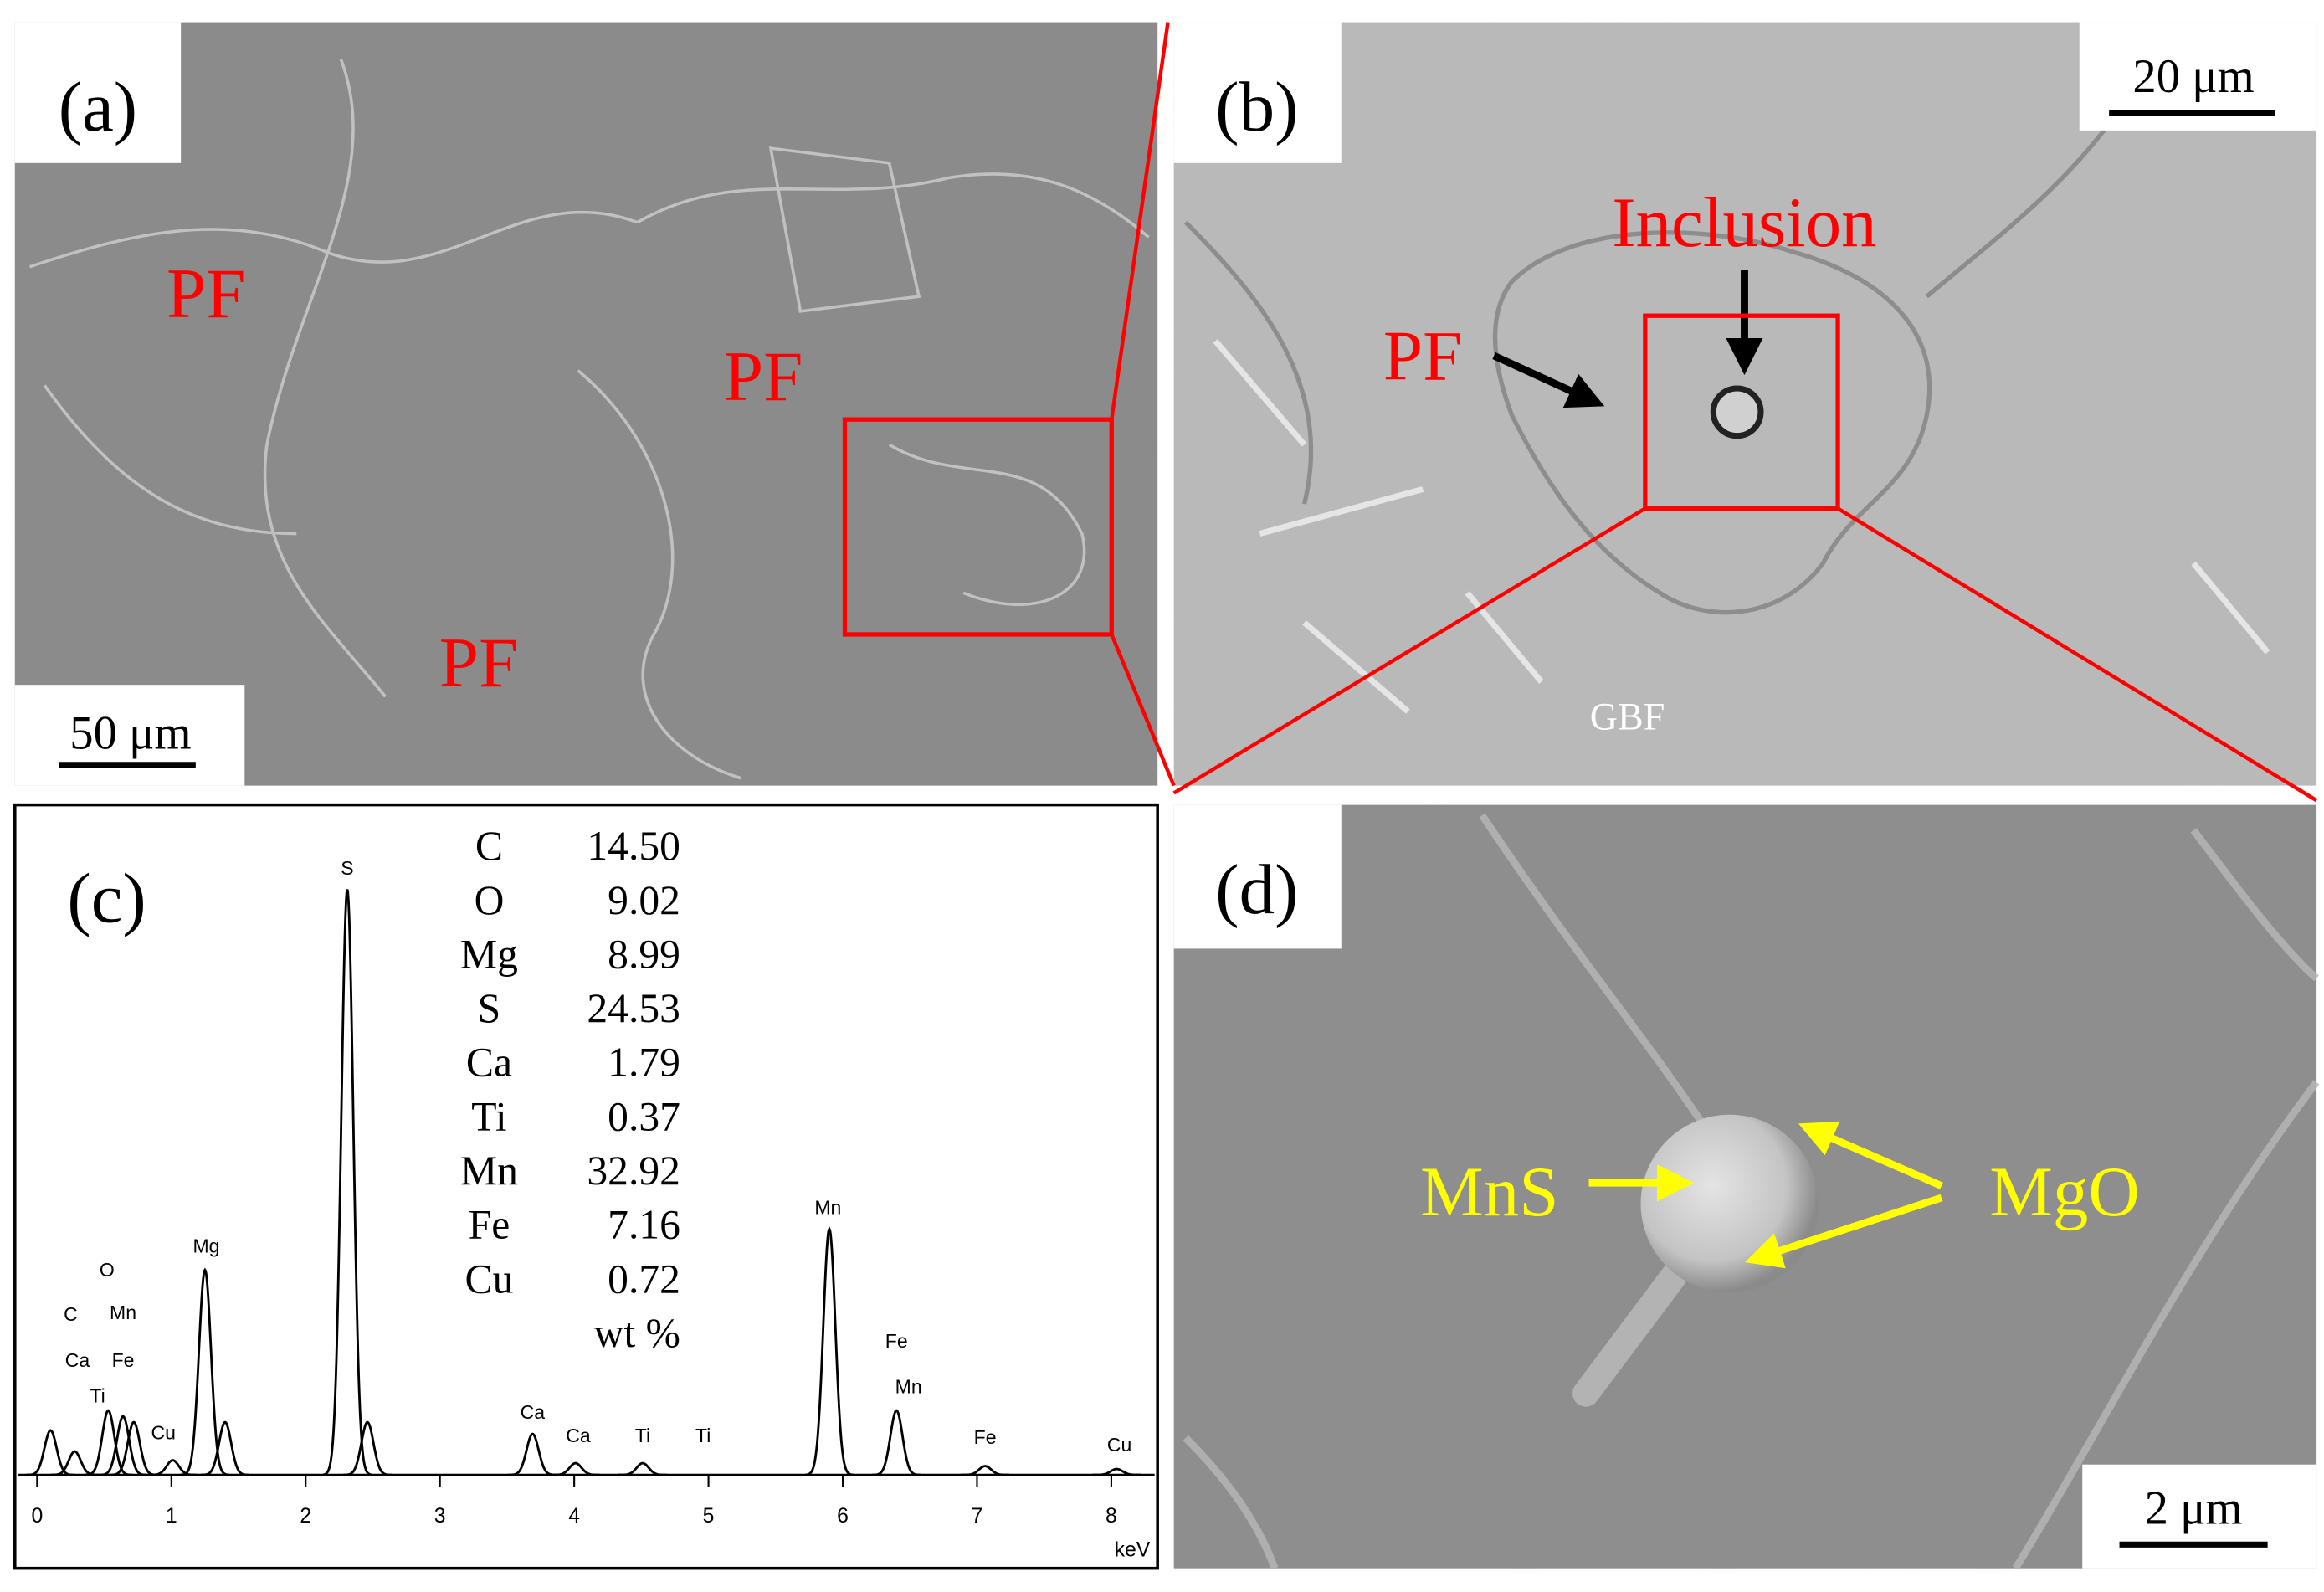  What do you see at coordinates (977, 1517) in the screenshot?
I see `x-tick-label: 7` at bounding box center [977, 1517].